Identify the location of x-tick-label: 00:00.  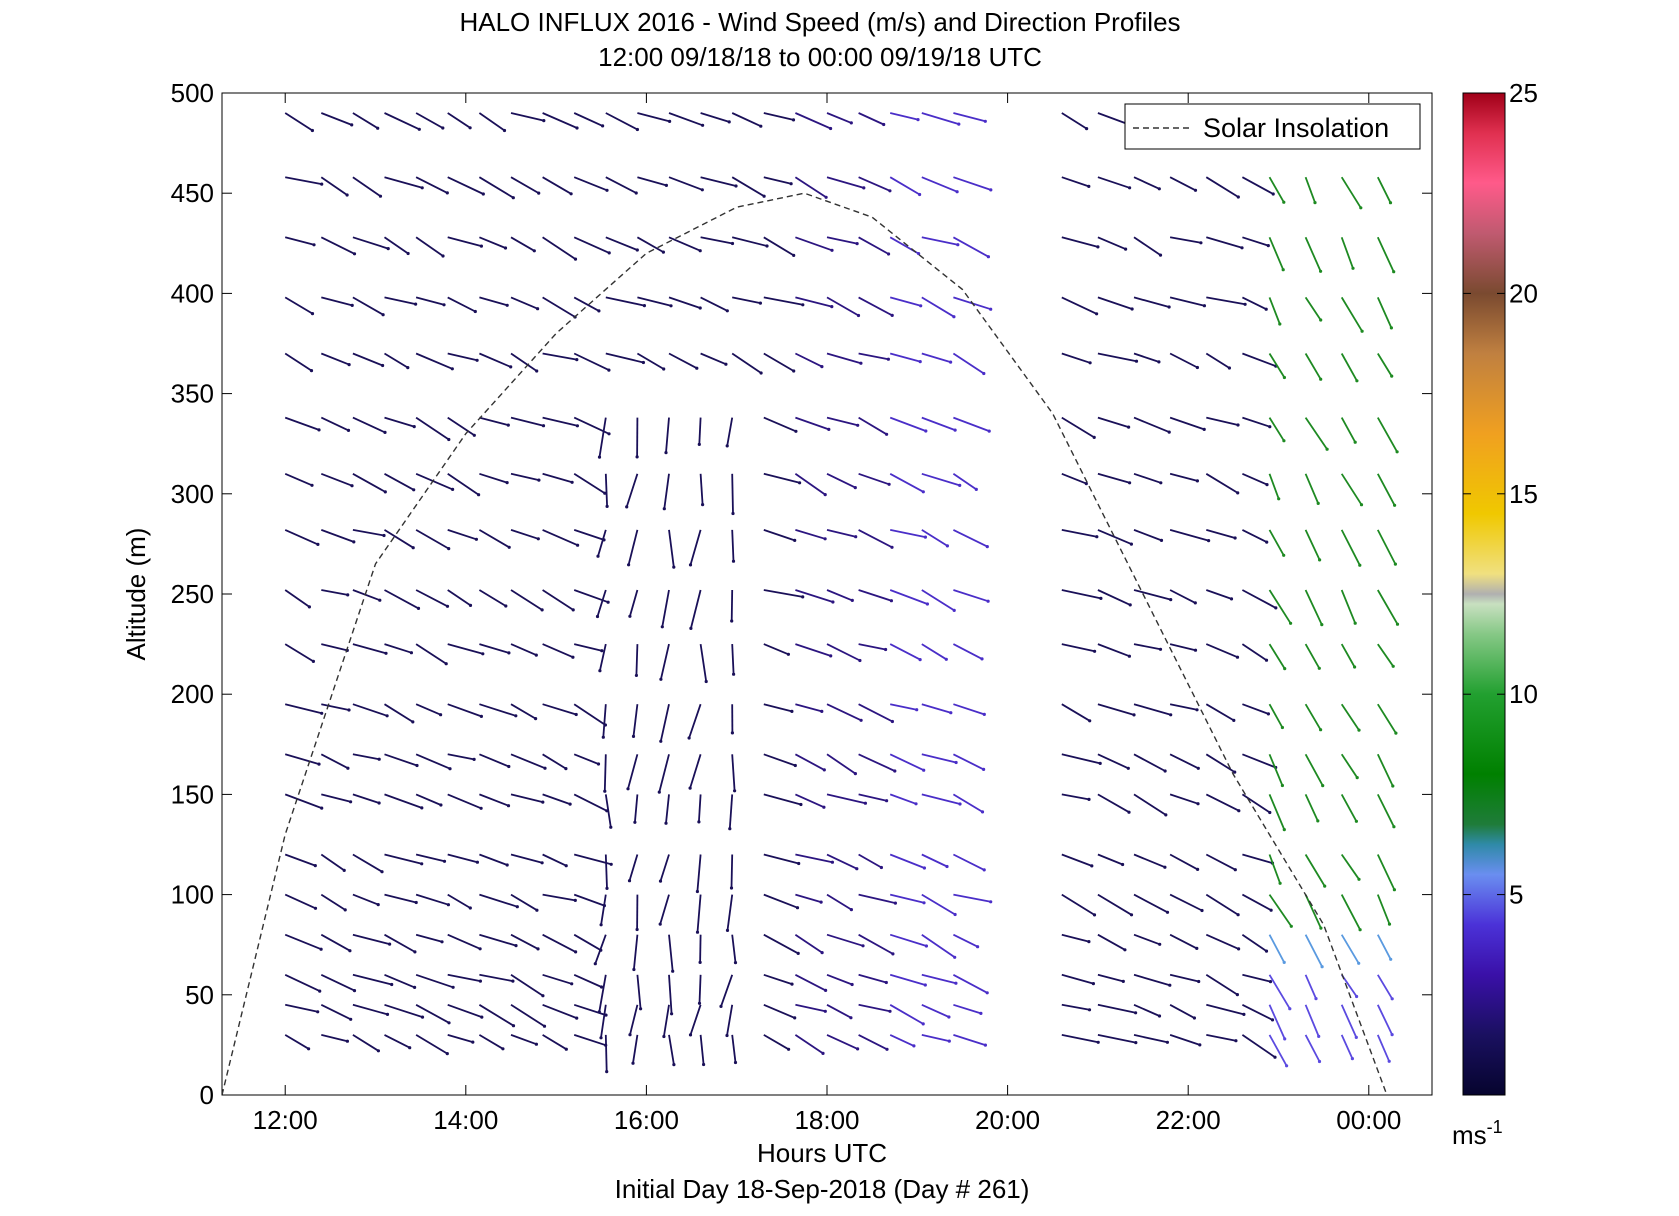
(1368, 1120).